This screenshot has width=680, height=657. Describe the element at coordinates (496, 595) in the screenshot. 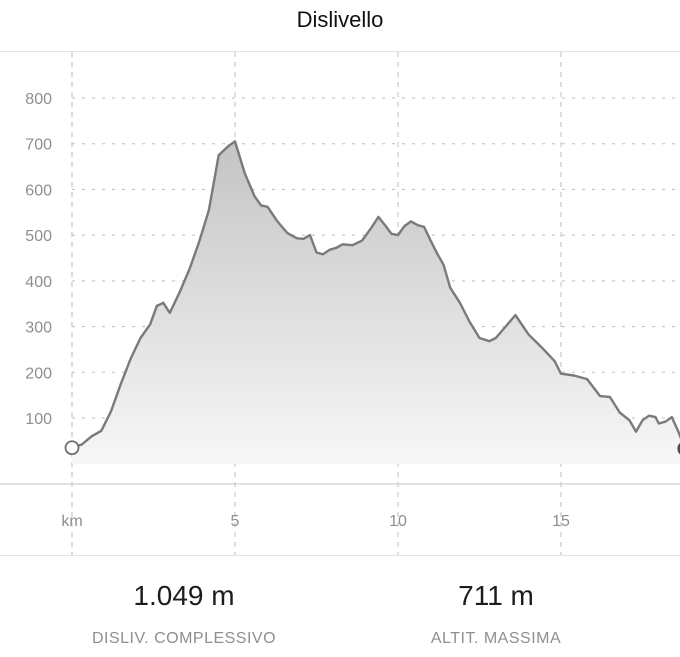

I see `max-altitude-value: 711 m` at that location.